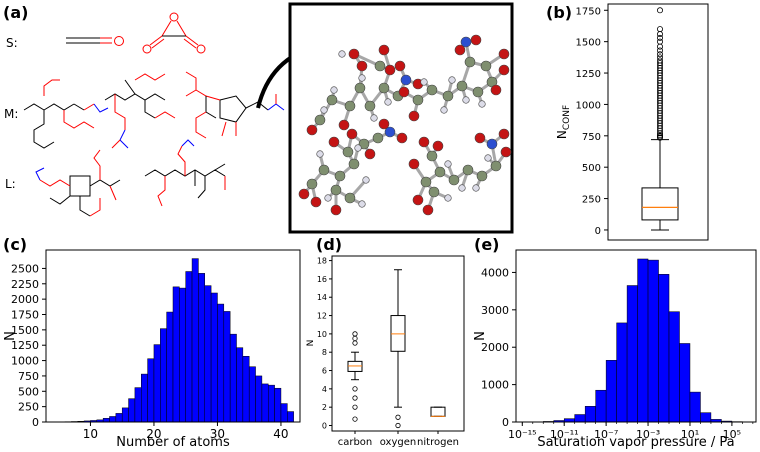  Describe the element at coordinates (505, 422) in the screenshot. I see `plot-e-ytick-label-0: 0` at that location.